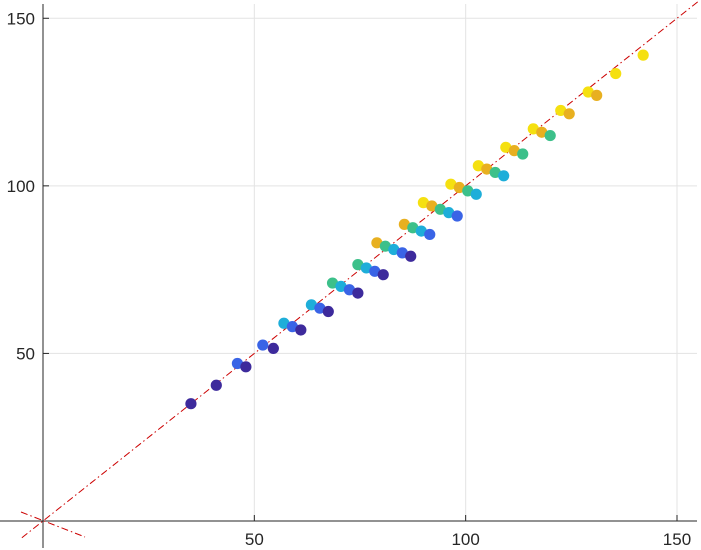 Image resolution: width=701 pixels, height=550 pixels. What do you see at coordinates (677, 539) in the screenshot?
I see `x-tick-label: 150` at bounding box center [677, 539].